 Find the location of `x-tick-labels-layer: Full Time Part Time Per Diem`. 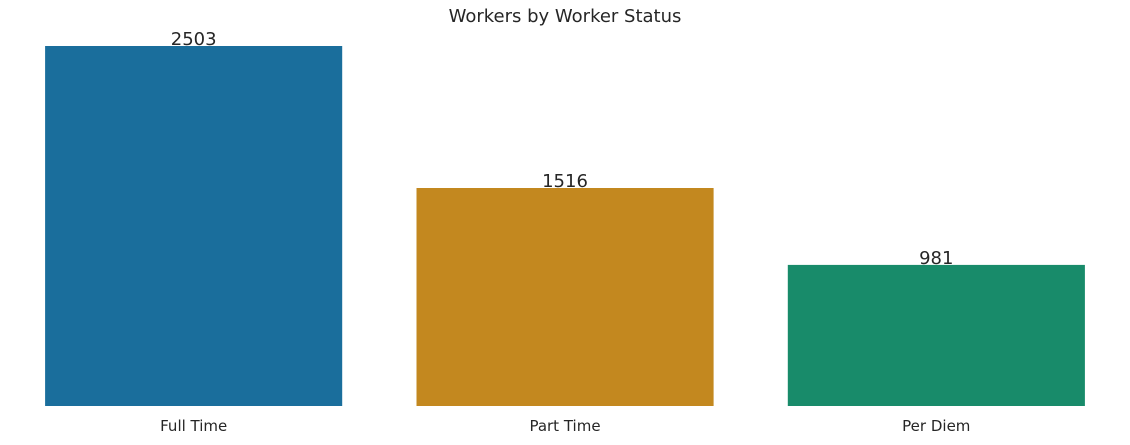

x-tick-labels-layer: Full Time Part Time Per Diem is located at coordinates (565, 426).